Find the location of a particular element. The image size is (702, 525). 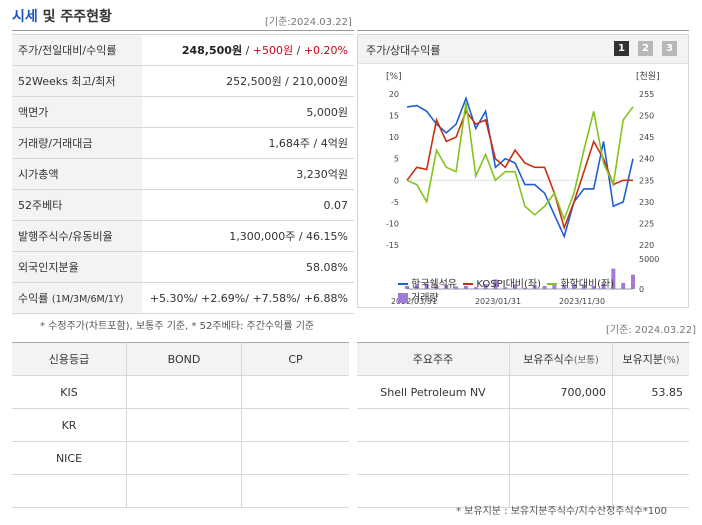

holder-ratio: 53.85 is located at coordinates (650, 392).